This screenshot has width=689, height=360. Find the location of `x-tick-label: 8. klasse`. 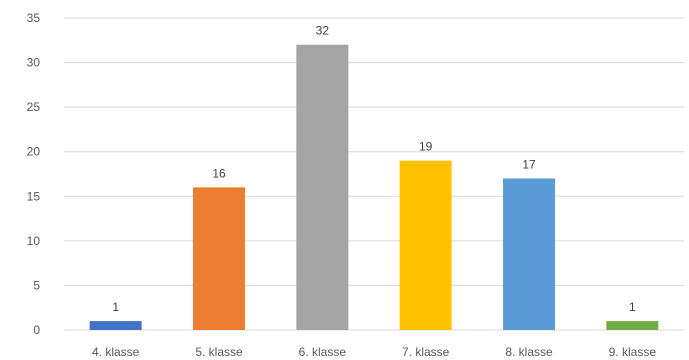

x-tick-label: 8. klasse is located at coordinates (529, 352).